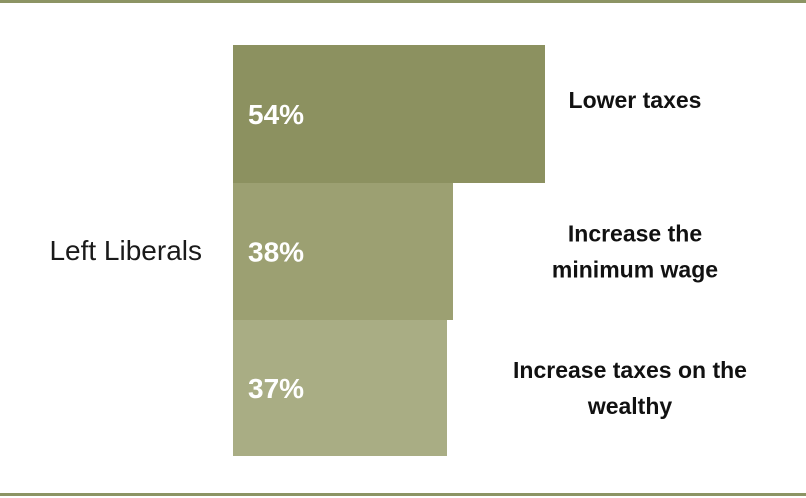 The width and height of the screenshot is (806, 498). I want to click on category-label-2: Increase the minimum wage, so click(635, 252).